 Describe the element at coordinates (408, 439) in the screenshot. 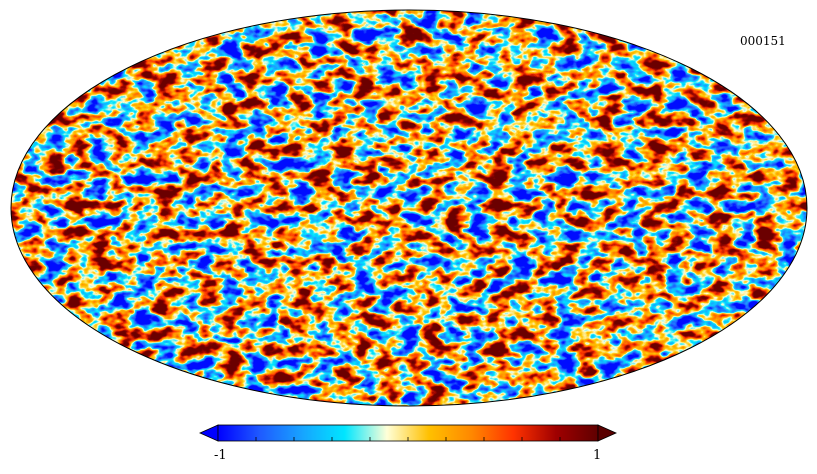

I see `colorbar-ticks` at that location.